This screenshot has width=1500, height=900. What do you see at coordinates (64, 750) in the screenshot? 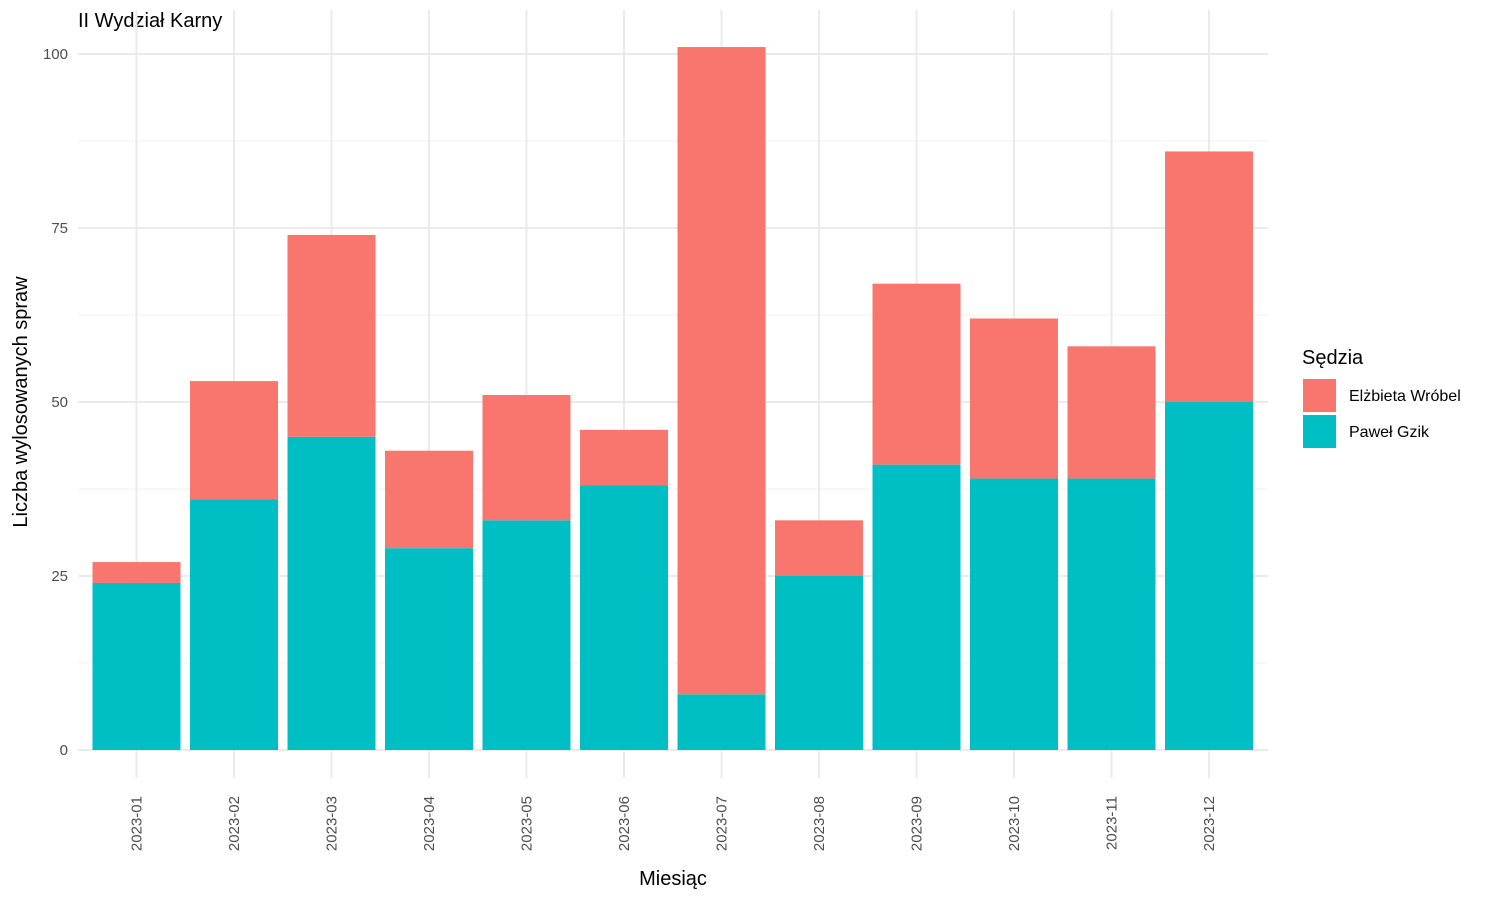
I see `y-tick-label: 0` at bounding box center [64, 750].